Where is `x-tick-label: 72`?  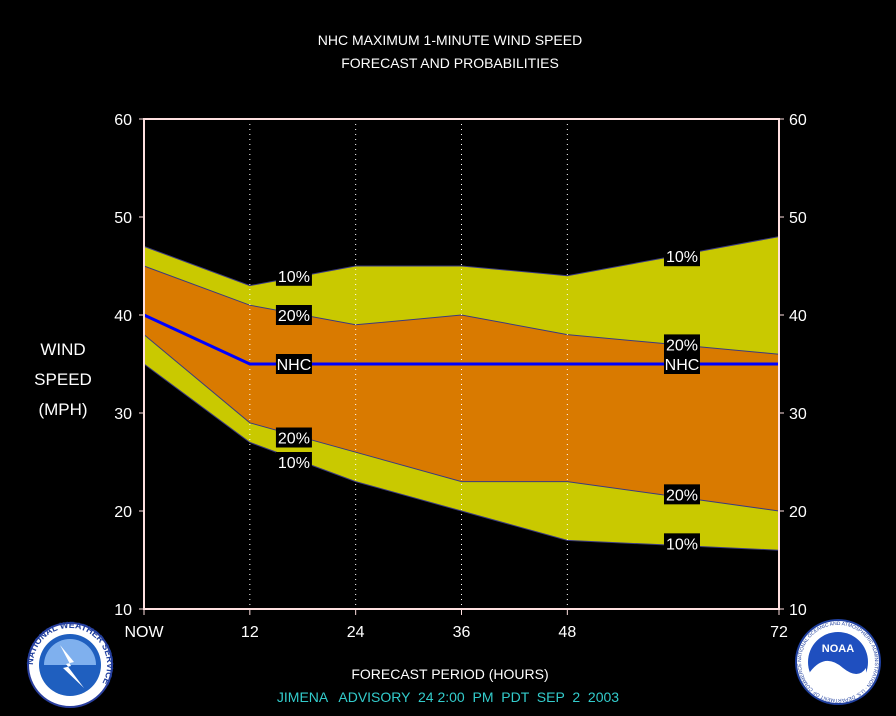
x-tick-label: 72 is located at coordinates (779, 632).